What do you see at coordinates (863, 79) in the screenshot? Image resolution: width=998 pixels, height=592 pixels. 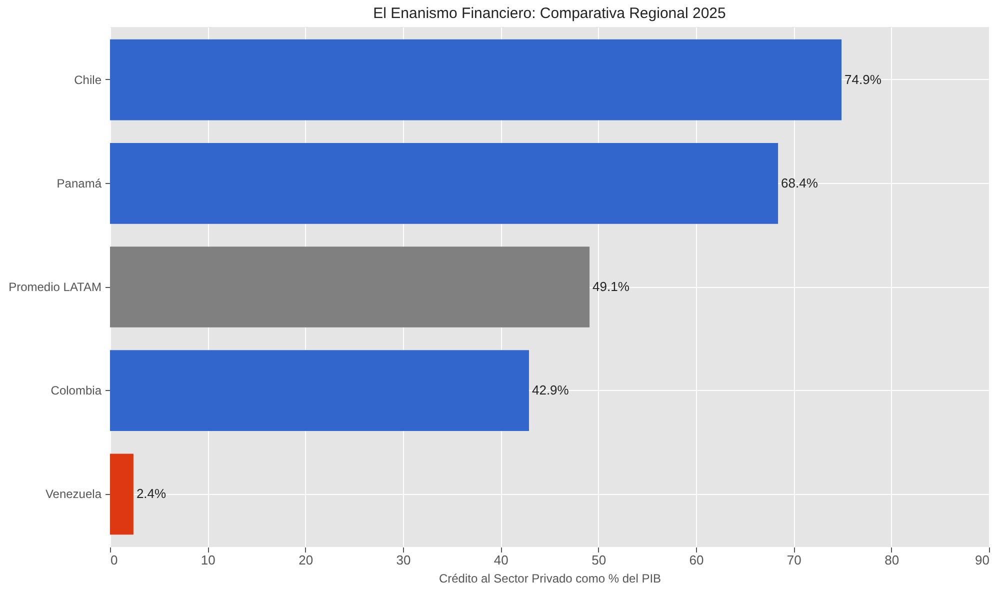 I see `data-label: 74.9%` at bounding box center [863, 79].